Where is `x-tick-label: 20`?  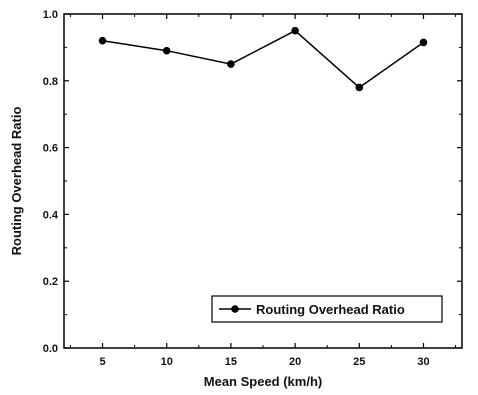
x-tick-label: 20 is located at coordinates (295, 362).